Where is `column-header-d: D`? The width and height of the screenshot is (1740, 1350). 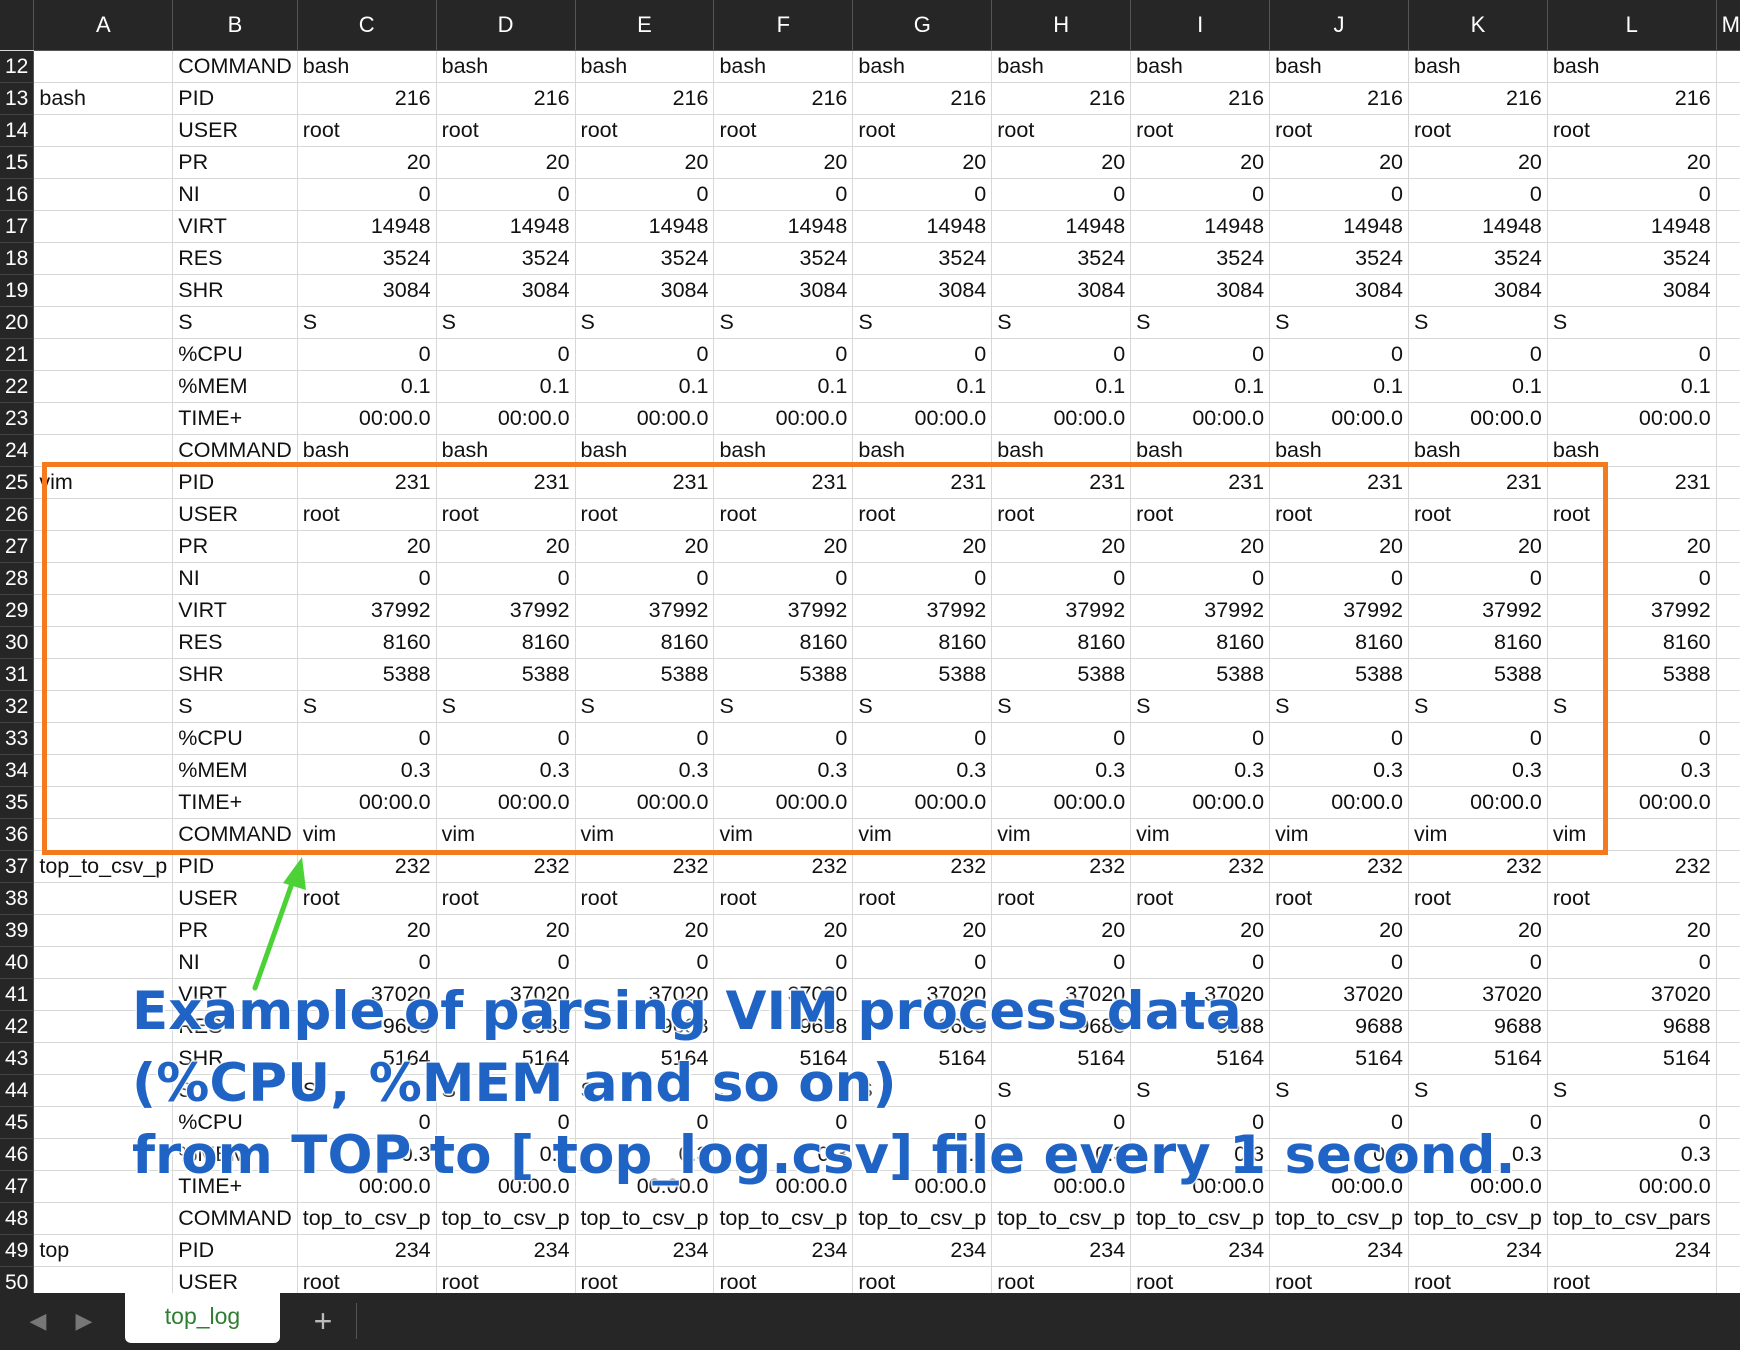
column-header-d: D is located at coordinates (506, 25).